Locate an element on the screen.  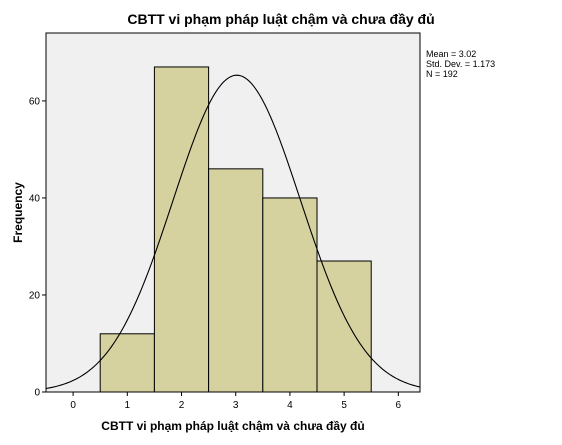
stats-line: Std. Dev. = 1.173 is located at coordinates (460, 64).